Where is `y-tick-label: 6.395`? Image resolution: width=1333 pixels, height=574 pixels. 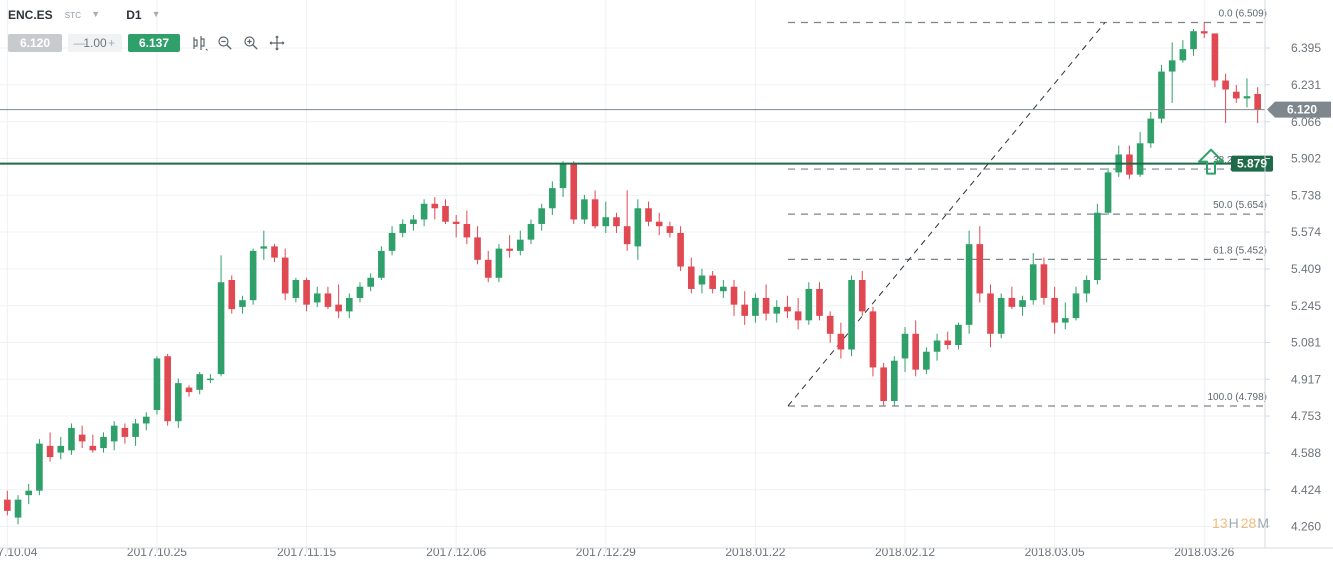 y-tick-label: 6.395 is located at coordinates (1306, 48).